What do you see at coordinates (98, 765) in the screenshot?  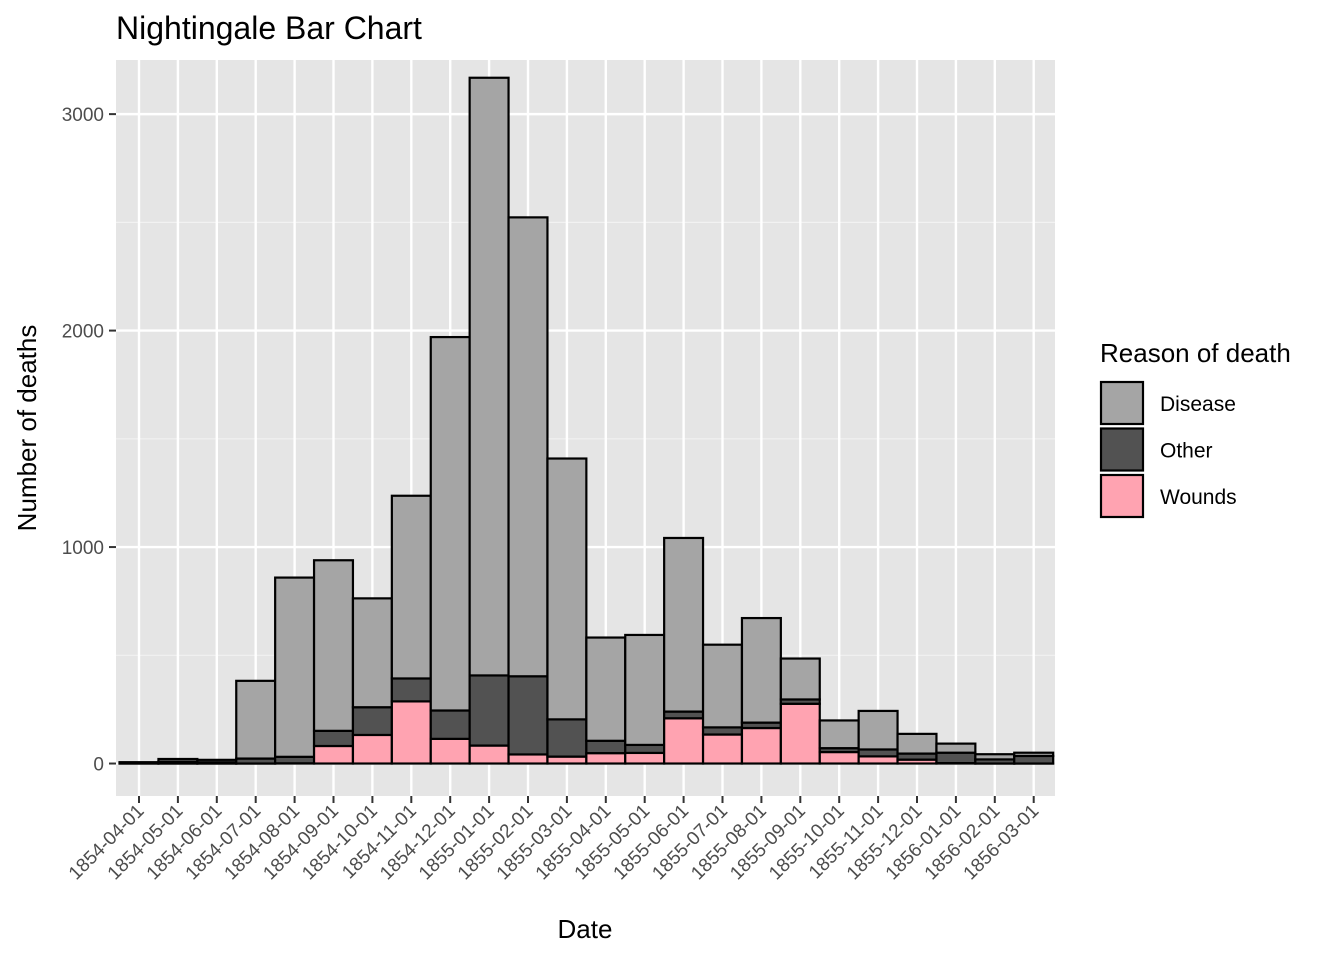 I see `y-tick-label: 0` at bounding box center [98, 765].